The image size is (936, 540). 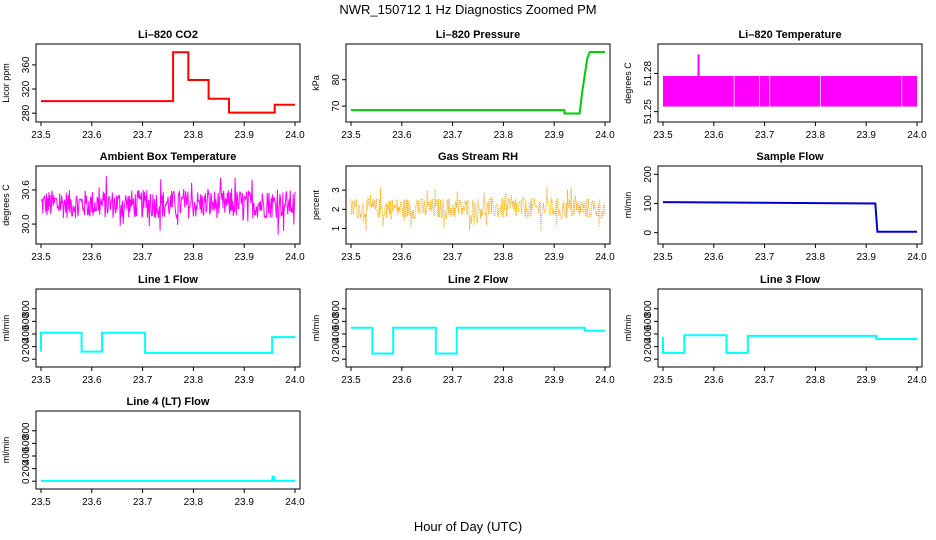 I want to click on y-tick-label: 100, so click(x=648, y=203).